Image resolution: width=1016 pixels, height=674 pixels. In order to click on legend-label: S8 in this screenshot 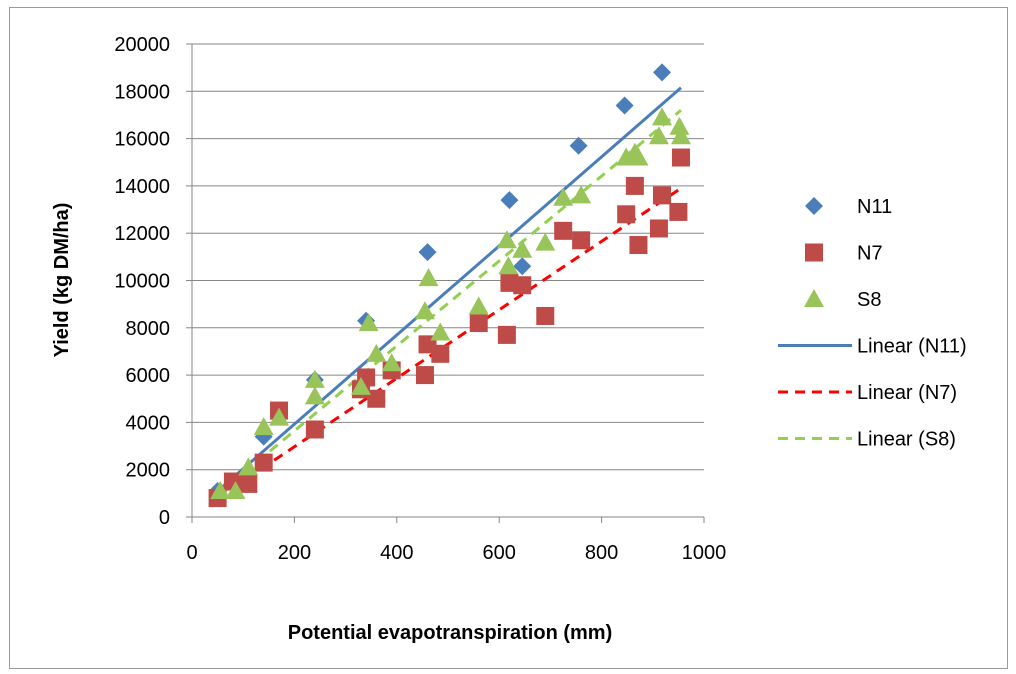, I will do `click(869, 300)`.